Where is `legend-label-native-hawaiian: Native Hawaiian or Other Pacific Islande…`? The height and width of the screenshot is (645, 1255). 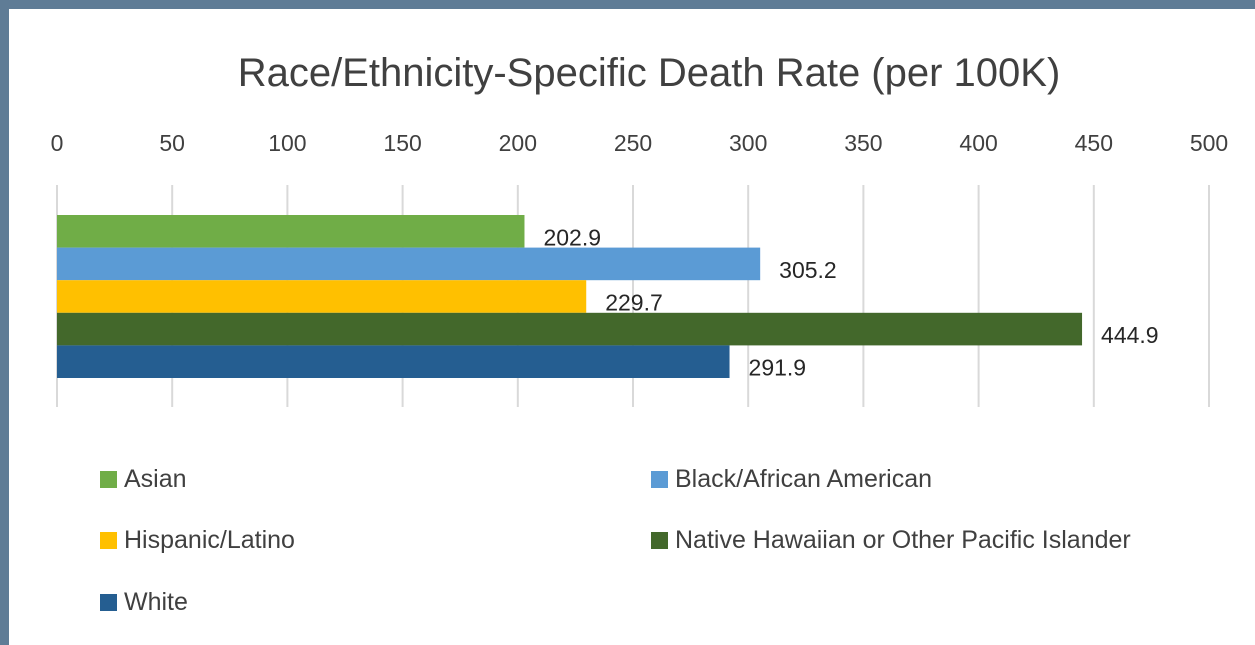 legend-label-native-hawaiian: Native Hawaiian or Other Pacific Islande… is located at coordinates (903, 540).